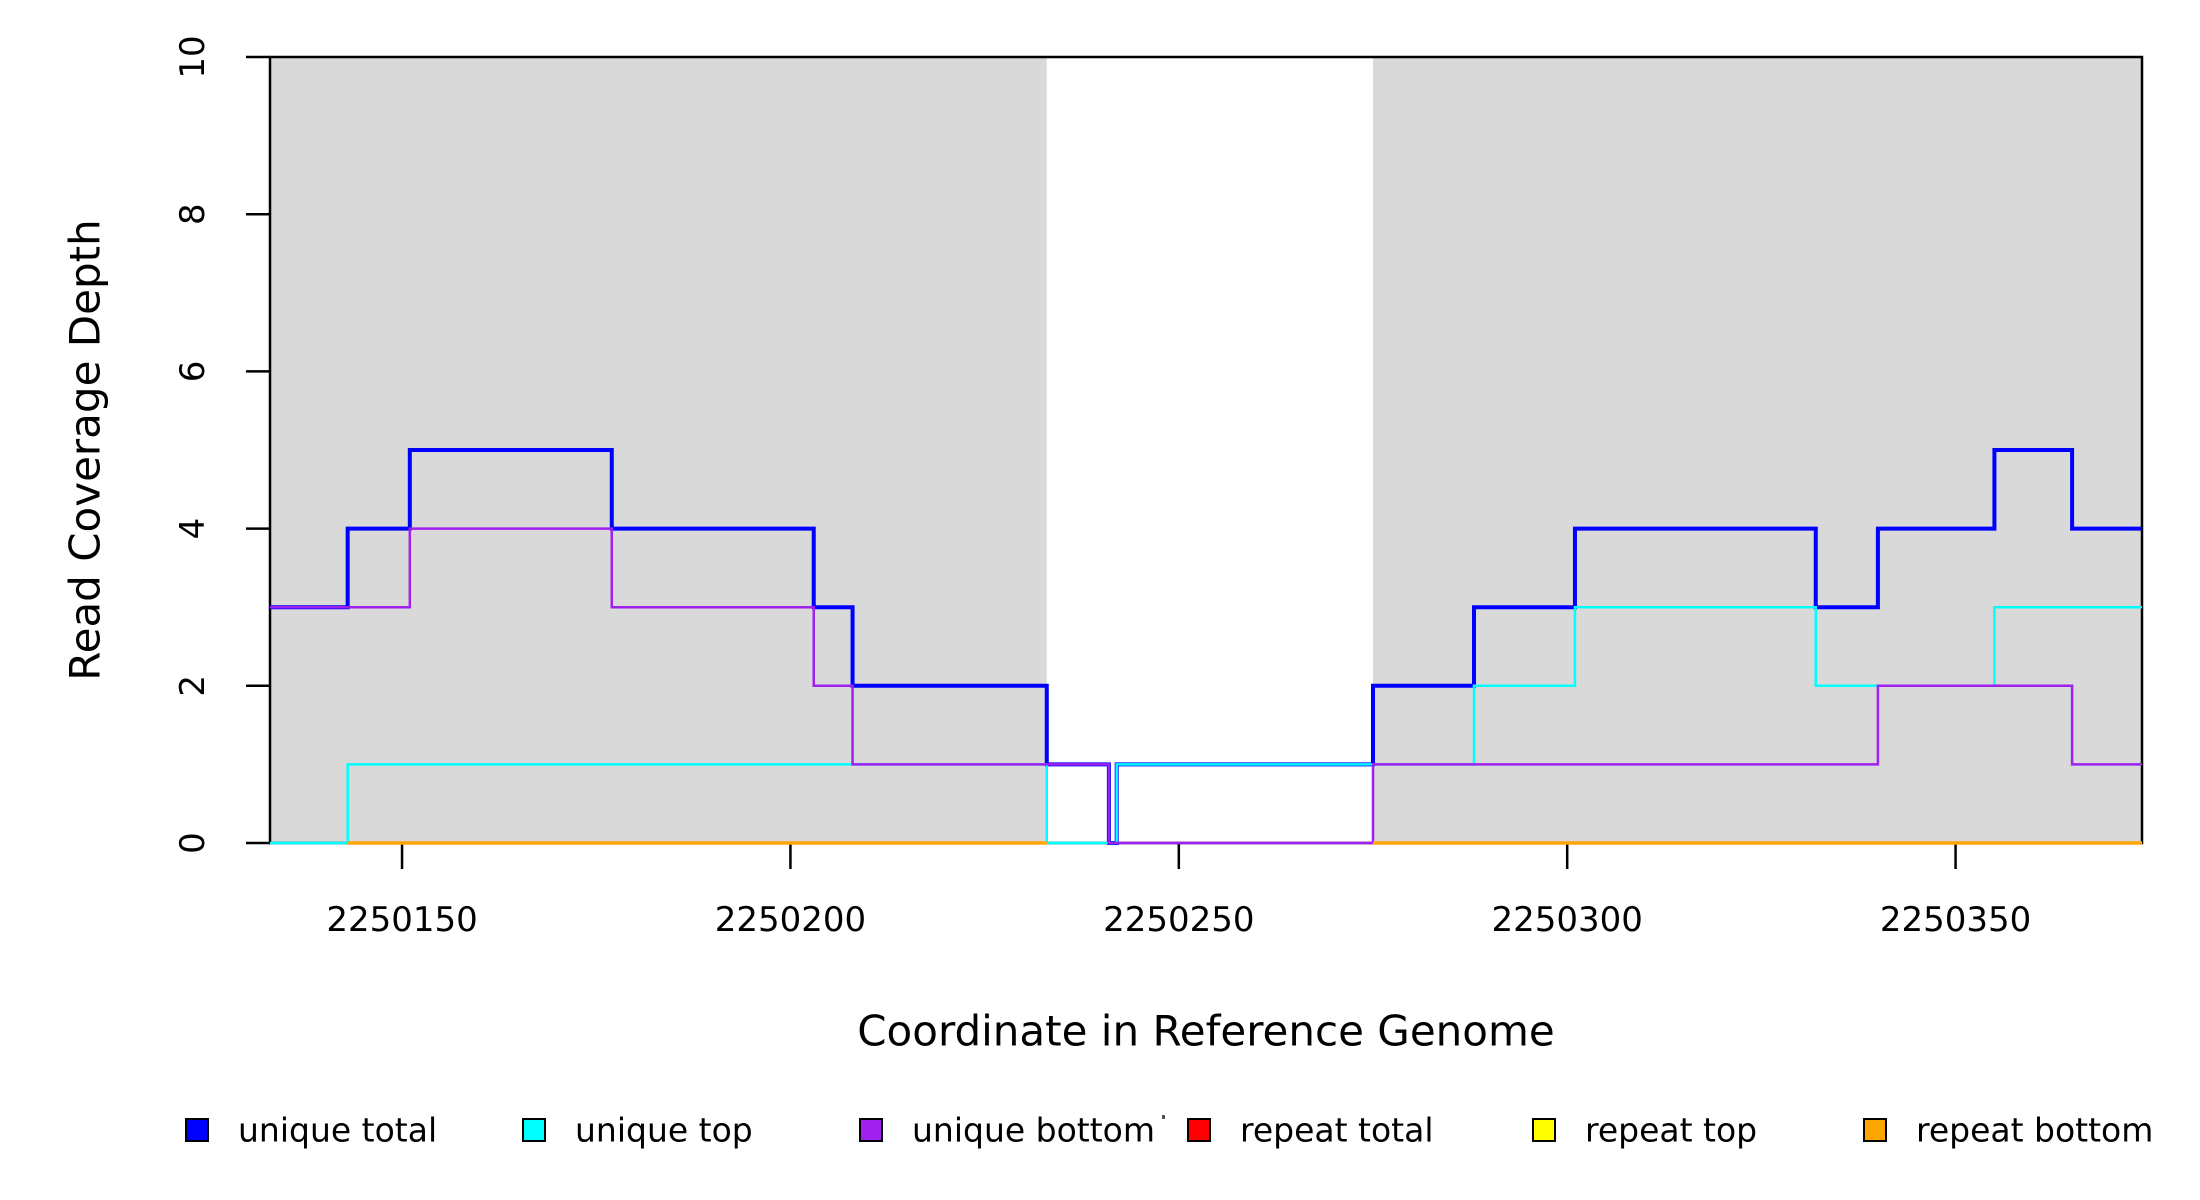 This screenshot has height=1200, width=2200. Describe the element at coordinates (790, 920) in the screenshot. I see `x-tick-label: 2250200` at that location.